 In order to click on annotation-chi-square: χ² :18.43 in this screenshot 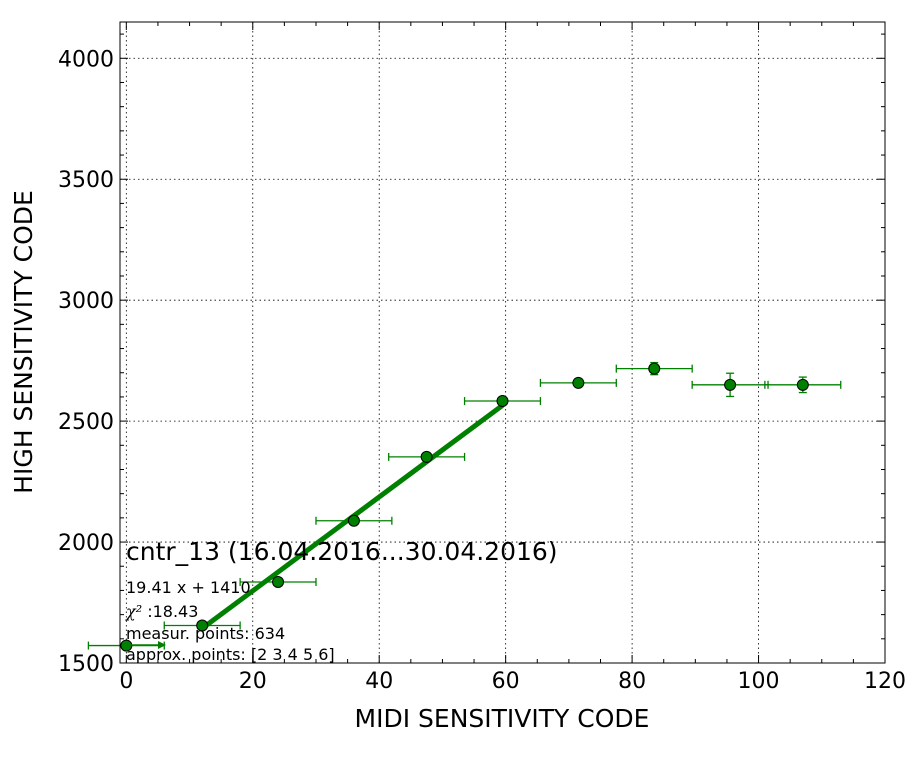, I will do `click(161, 611)`.